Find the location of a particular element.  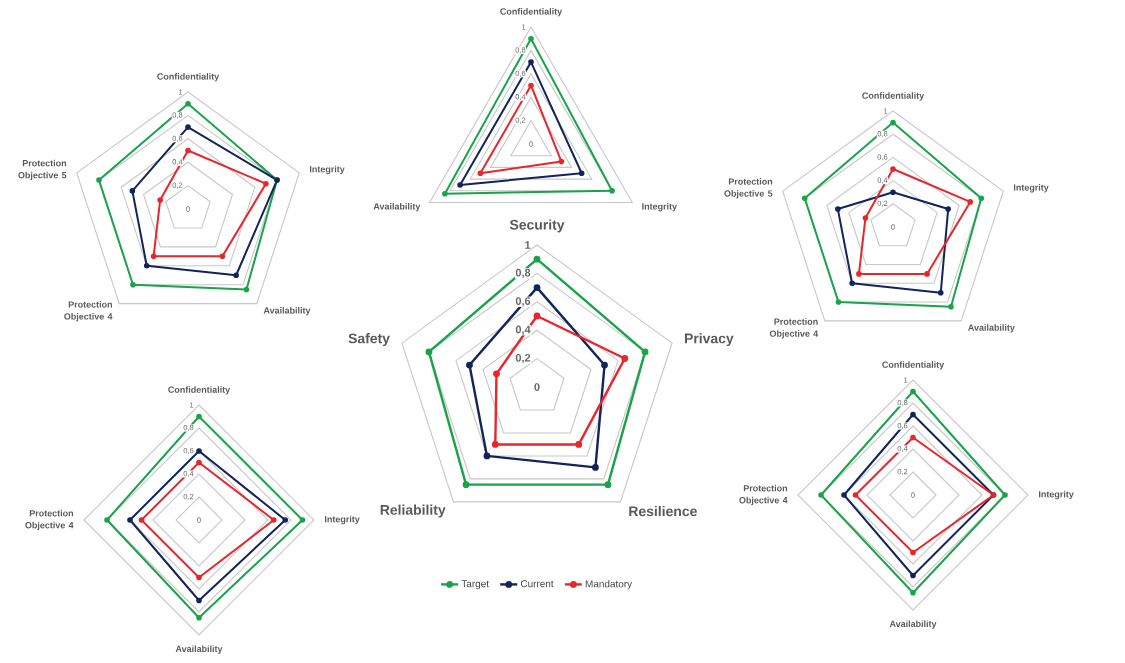

spoke-label: Resilience is located at coordinates (663, 511).